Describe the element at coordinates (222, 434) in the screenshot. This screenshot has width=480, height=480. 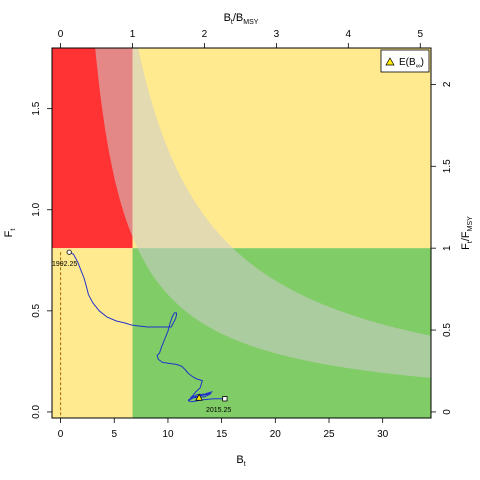
I see `x-tick-label: 15` at that location.